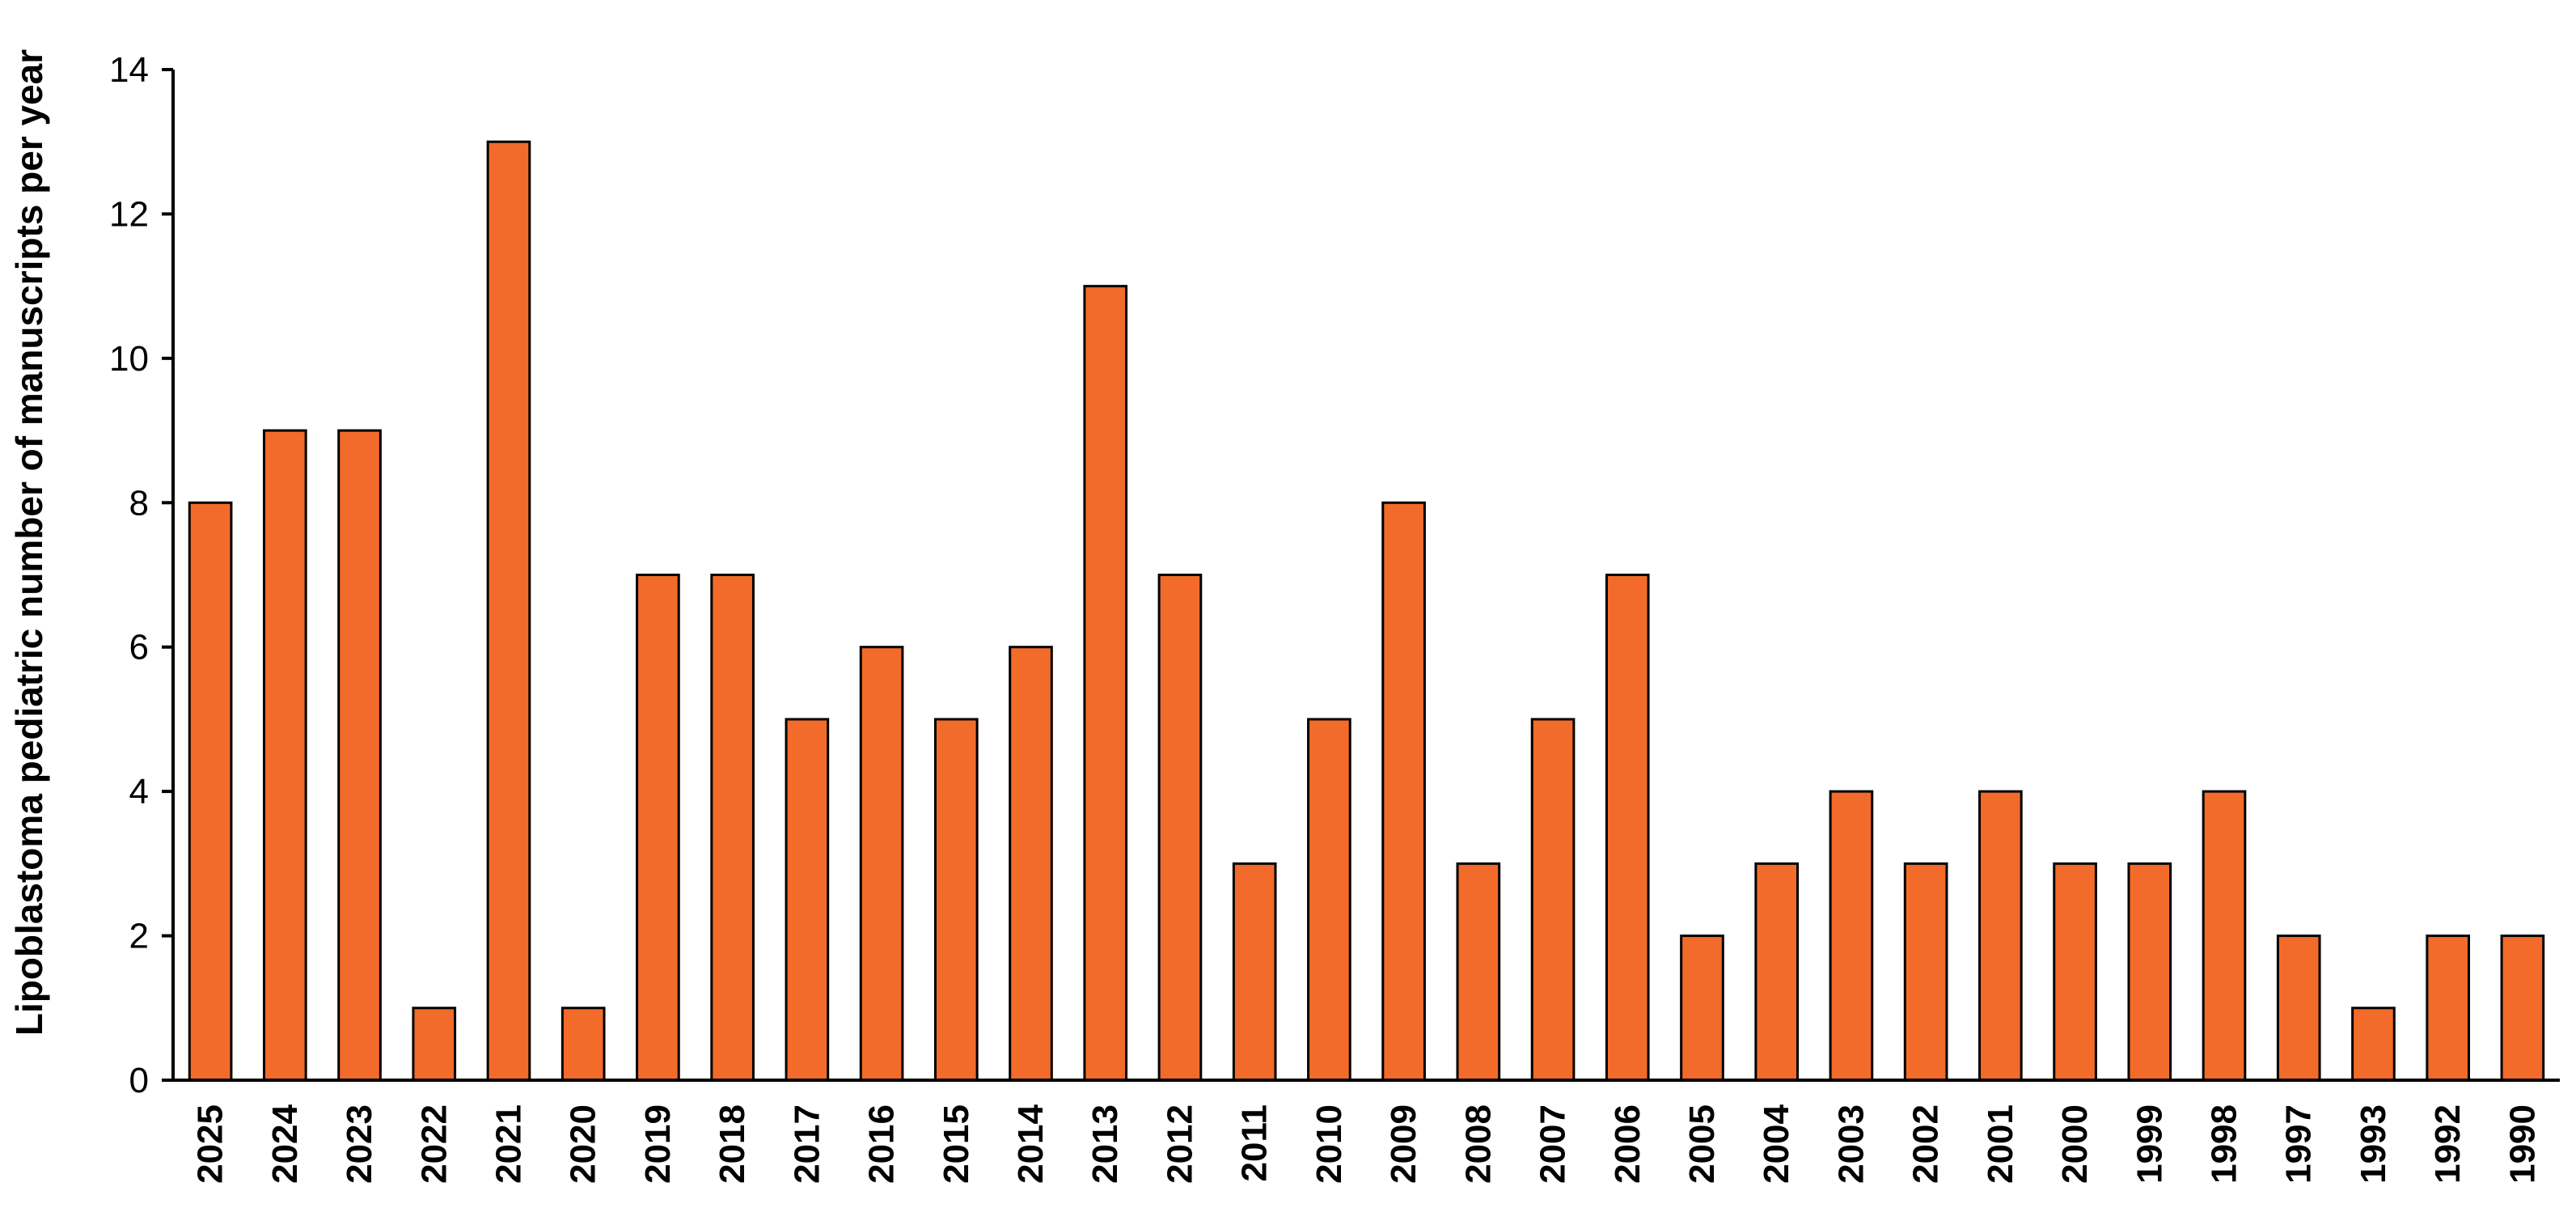  Describe the element at coordinates (2149, 972) in the screenshot. I see `bar-1999` at that location.